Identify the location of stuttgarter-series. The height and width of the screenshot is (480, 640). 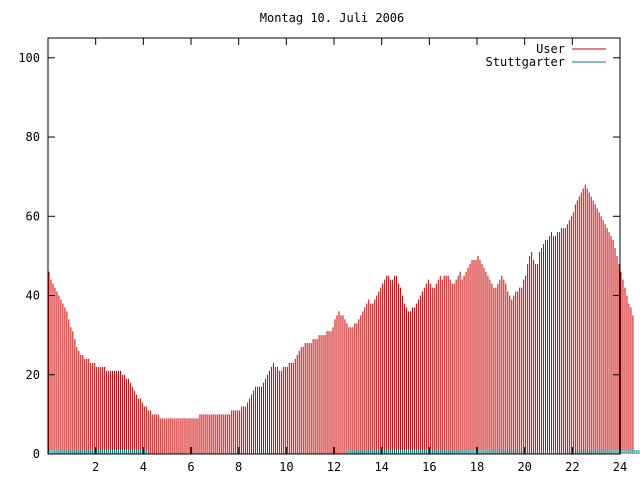
(344, 452).